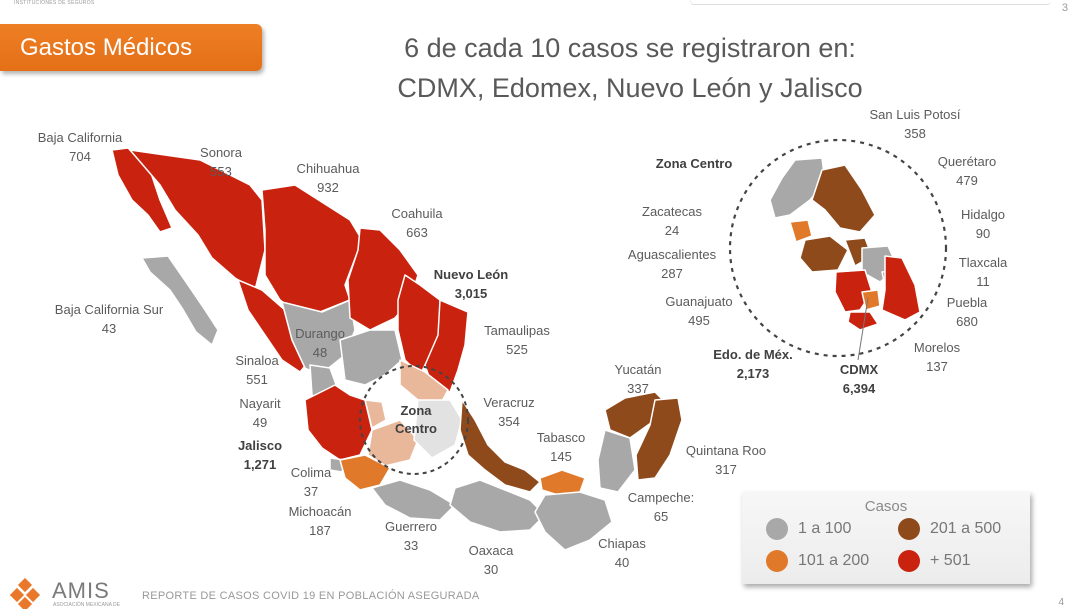 Image resolution: width=1080 pixels, height=609 pixels. I want to click on state-queretaro-hidalgo, so click(438, 429).